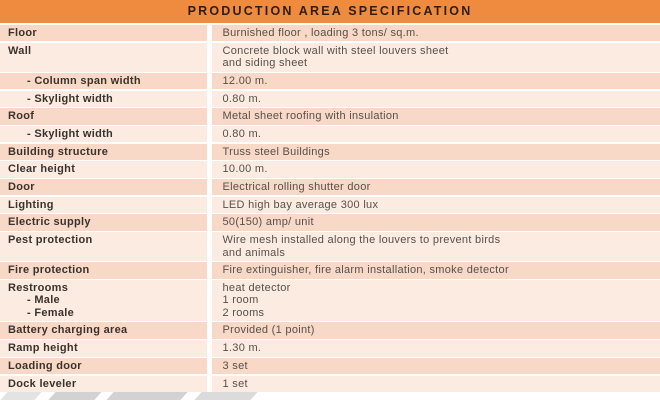 The width and height of the screenshot is (660, 400). Describe the element at coordinates (265, 63) in the screenshot. I see `row-value: and siding sheet` at that location.